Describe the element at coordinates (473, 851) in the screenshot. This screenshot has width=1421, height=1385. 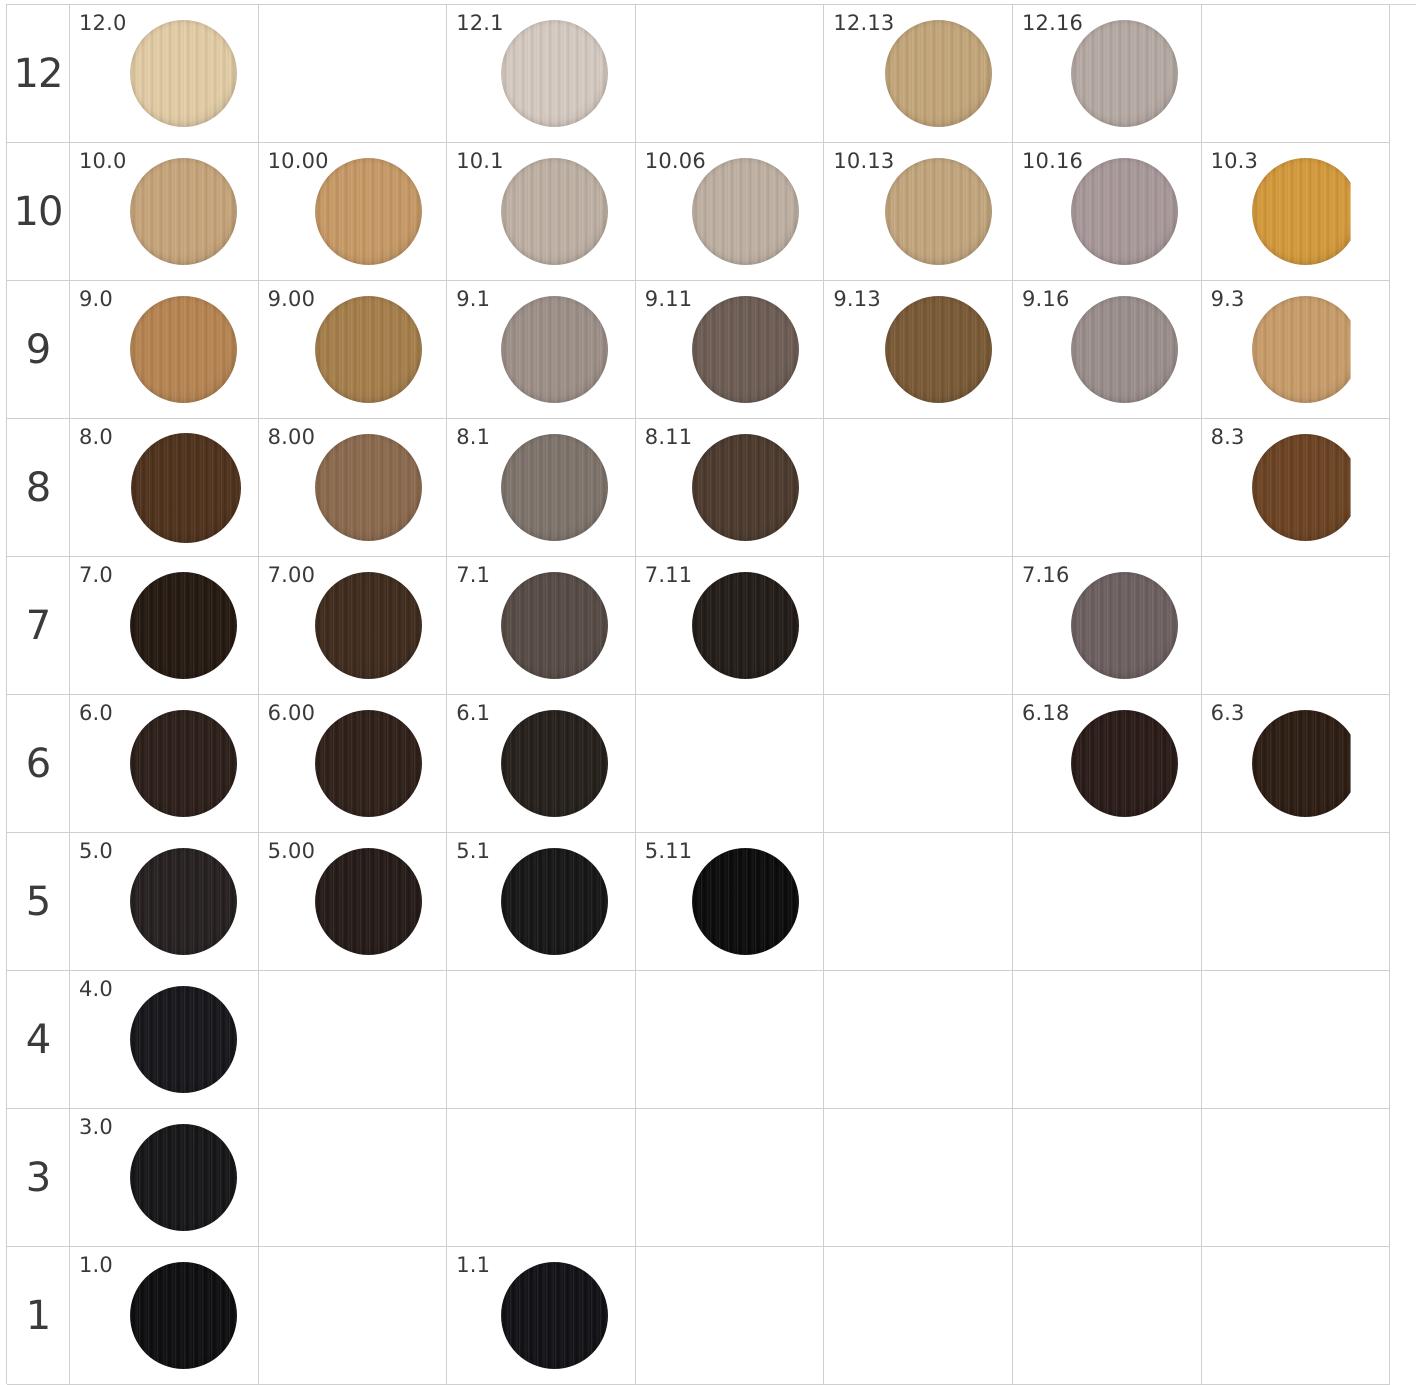
I see `shade-code: 5.1` at that location.